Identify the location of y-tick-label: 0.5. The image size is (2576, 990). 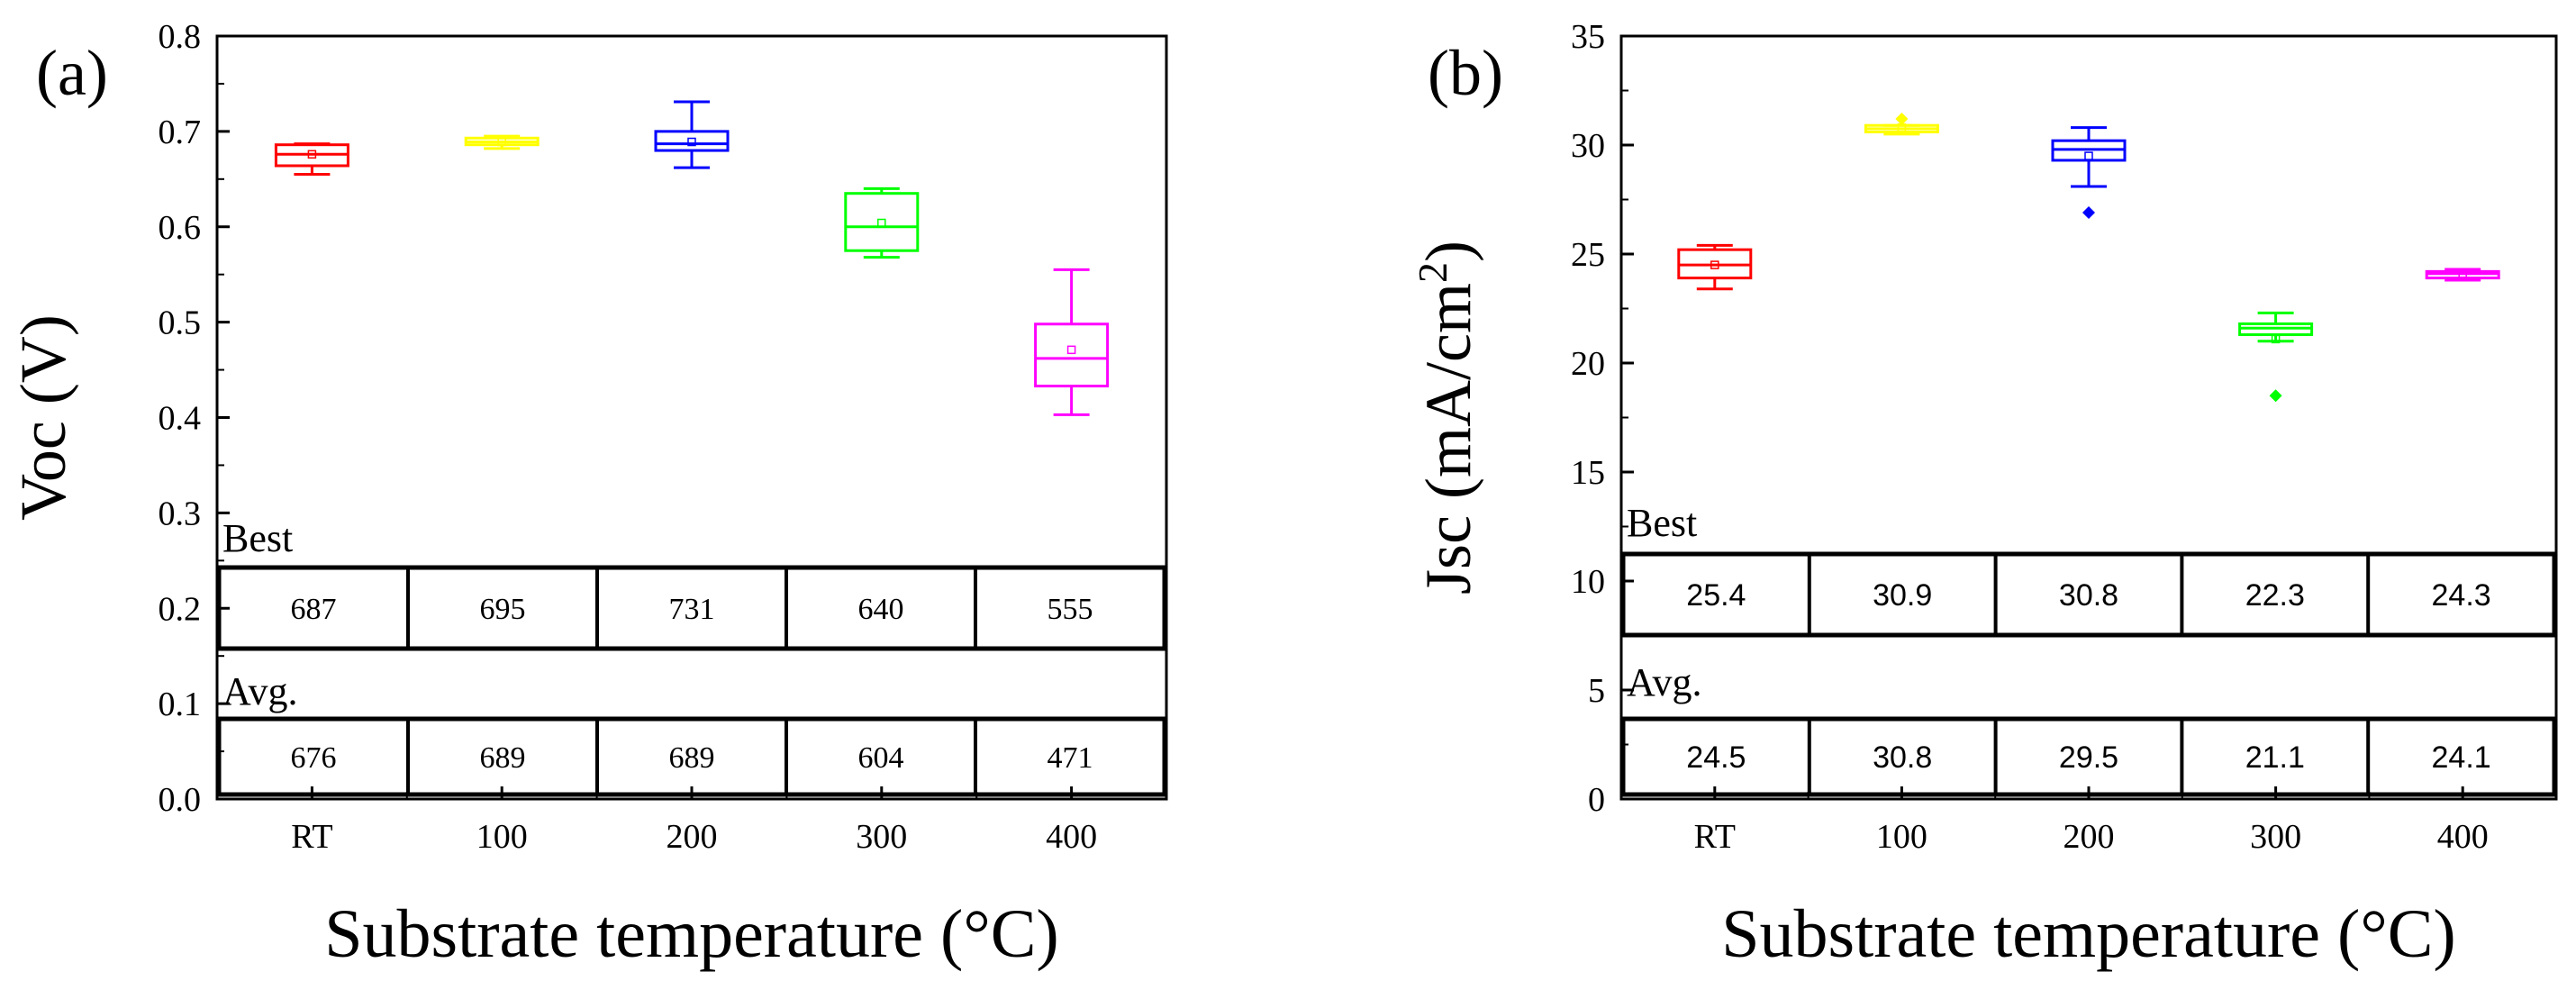
(180, 323).